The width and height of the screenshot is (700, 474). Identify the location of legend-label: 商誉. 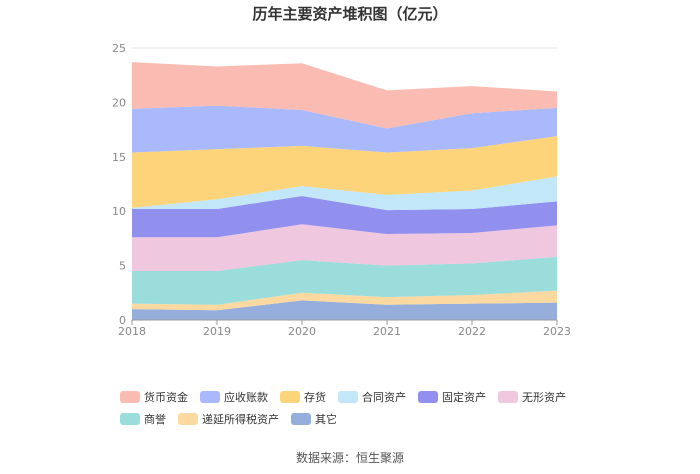
(155, 419).